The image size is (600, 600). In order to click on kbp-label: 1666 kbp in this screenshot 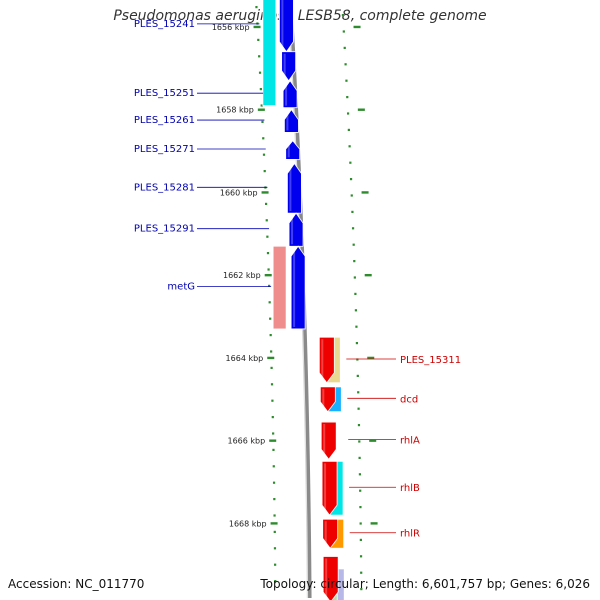, I will do `click(247, 441)`.